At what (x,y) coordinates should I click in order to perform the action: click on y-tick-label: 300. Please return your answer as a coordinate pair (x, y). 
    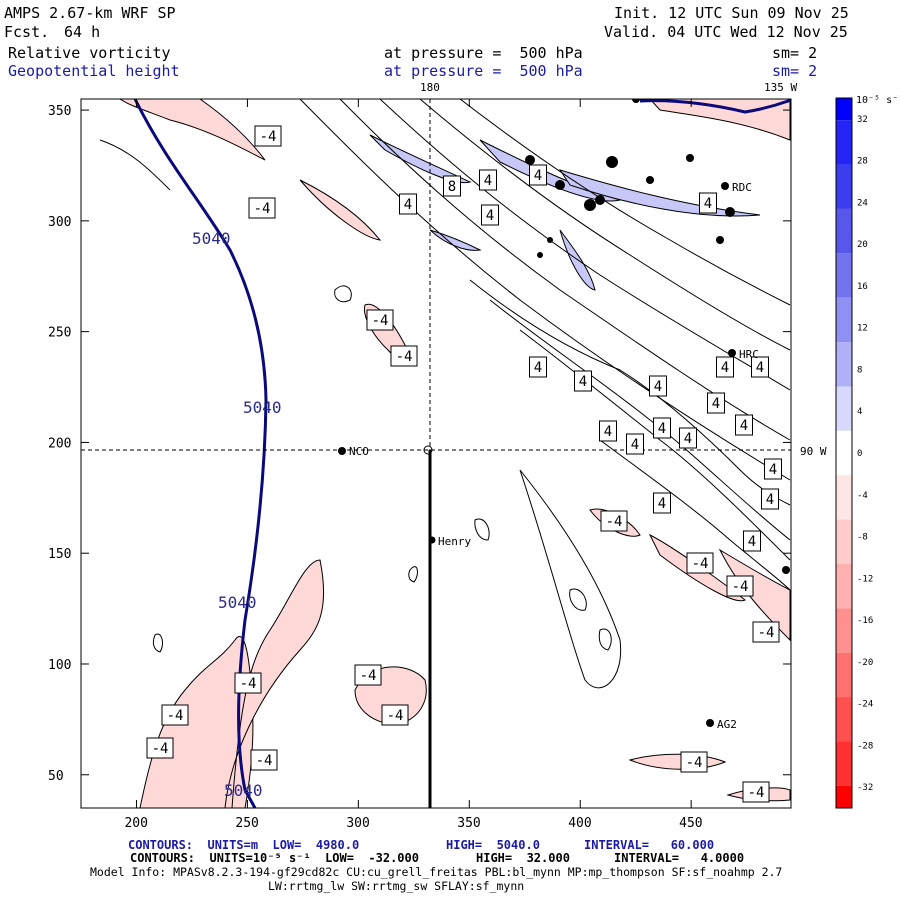
    Looking at the image, I should click on (59, 222).